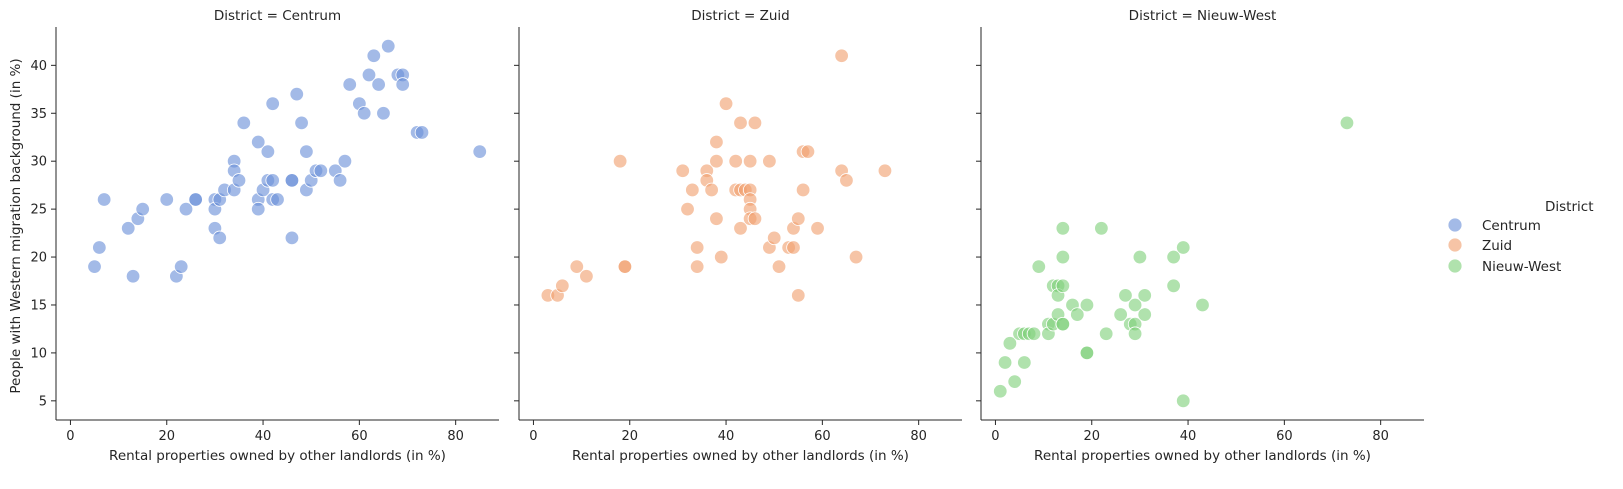 The image size is (1623, 489). What do you see at coordinates (629, 436) in the screenshot?
I see `x-tick-label: 20` at bounding box center [629, 436].